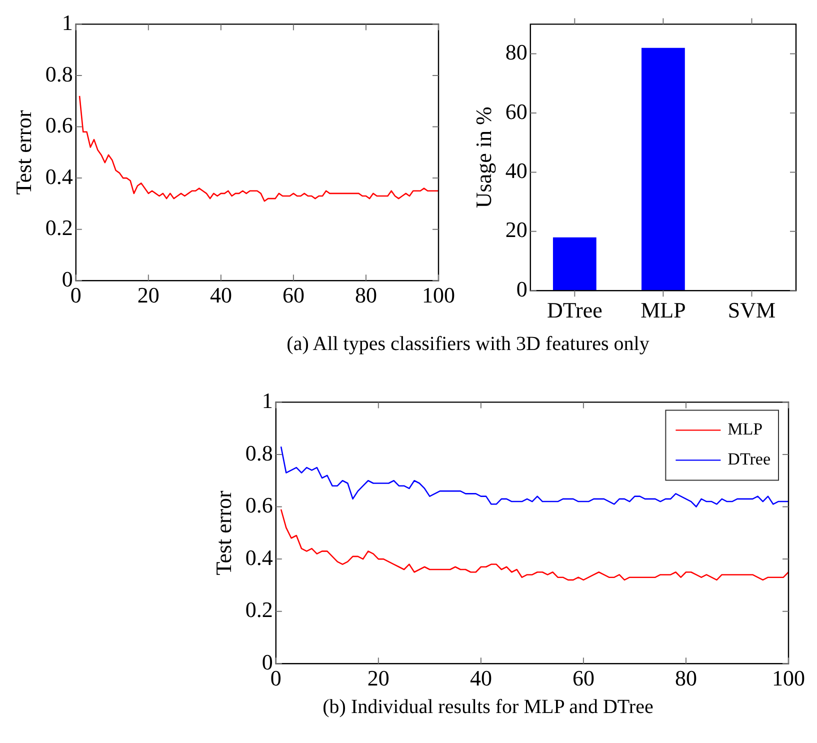 This screenshot has height=743, width=817. What do you see at coordinates (749, 459) in the screenshot?
I see `legend-label: DTree` at bounding box center [749, 459].